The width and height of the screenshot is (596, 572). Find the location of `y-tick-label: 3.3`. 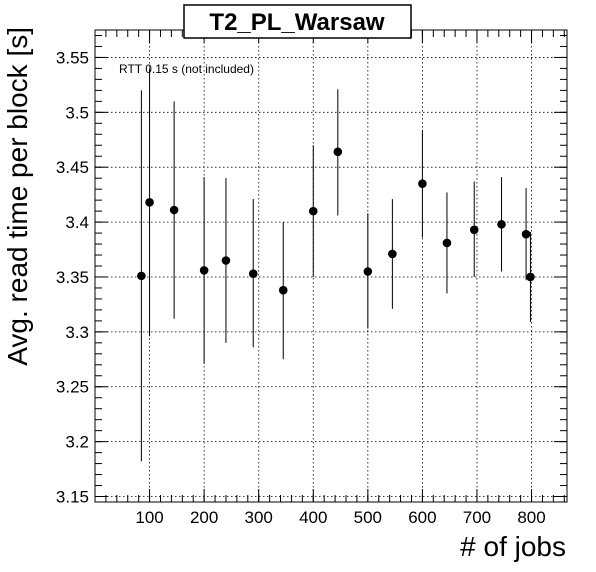

y-tick-label: 3.3 is located at coordinates (77, 332).